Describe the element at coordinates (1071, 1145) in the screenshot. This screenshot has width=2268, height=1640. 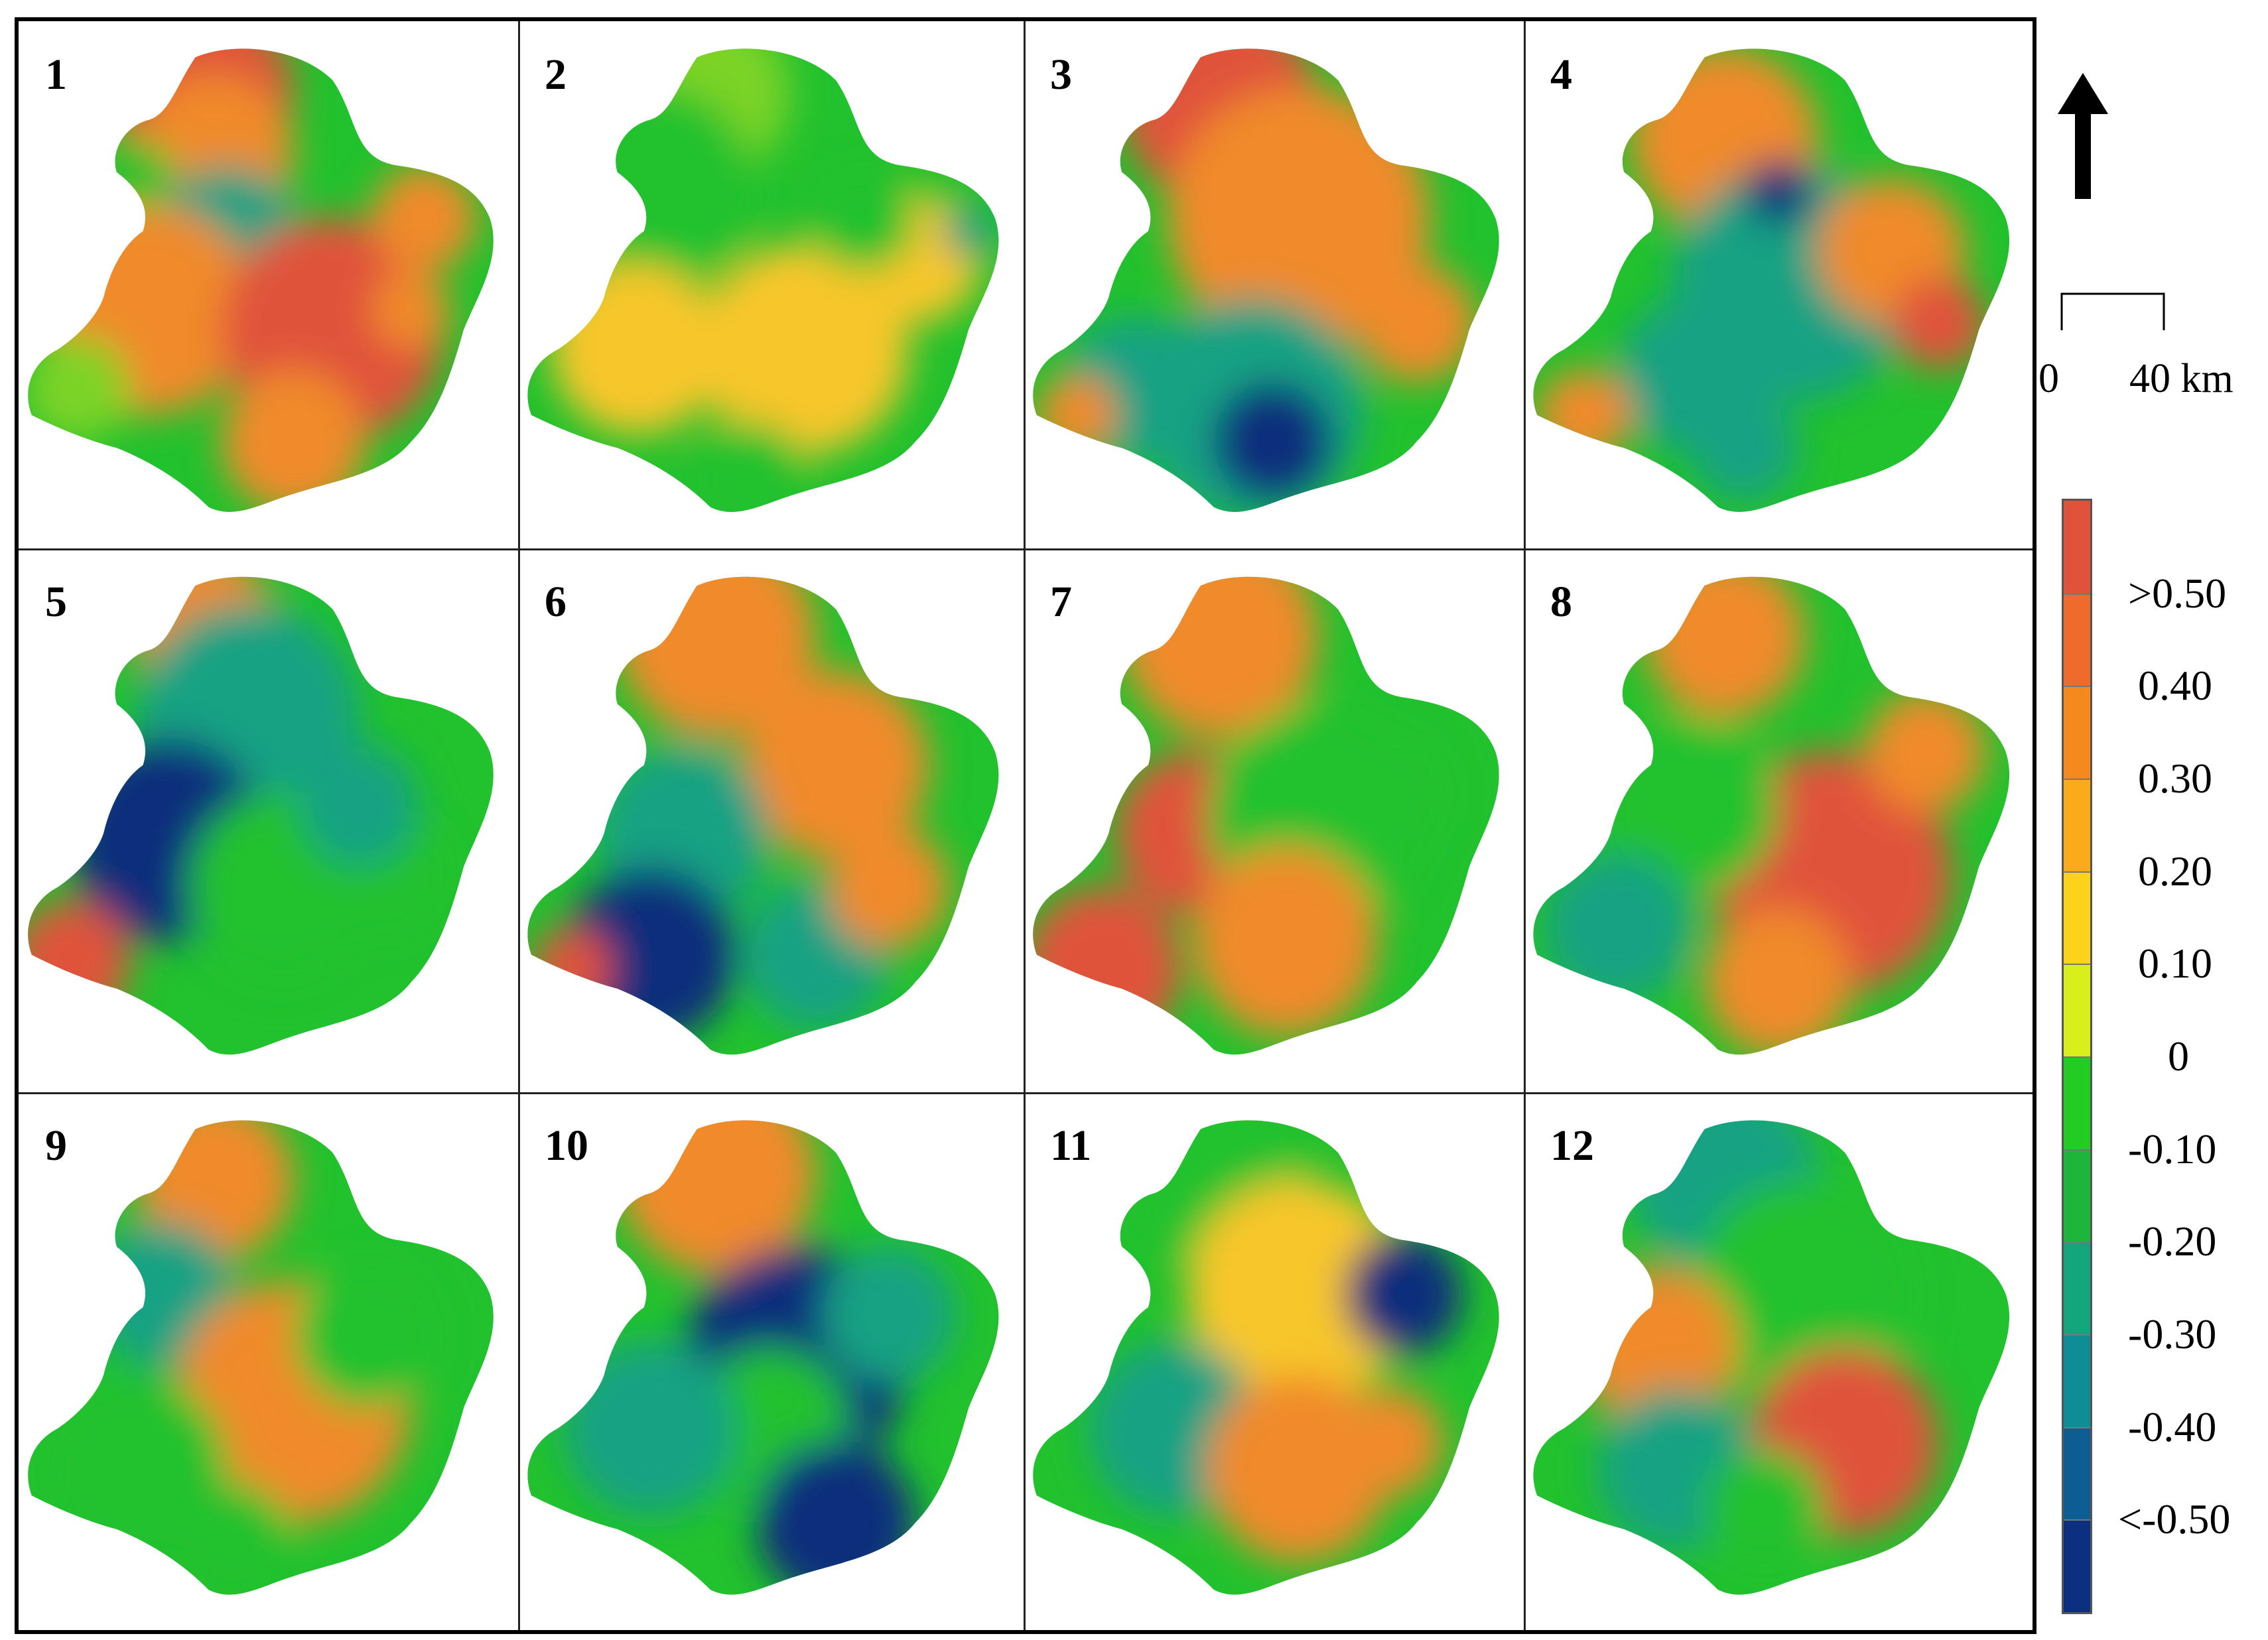
I see `panel-number: 11` at that location.